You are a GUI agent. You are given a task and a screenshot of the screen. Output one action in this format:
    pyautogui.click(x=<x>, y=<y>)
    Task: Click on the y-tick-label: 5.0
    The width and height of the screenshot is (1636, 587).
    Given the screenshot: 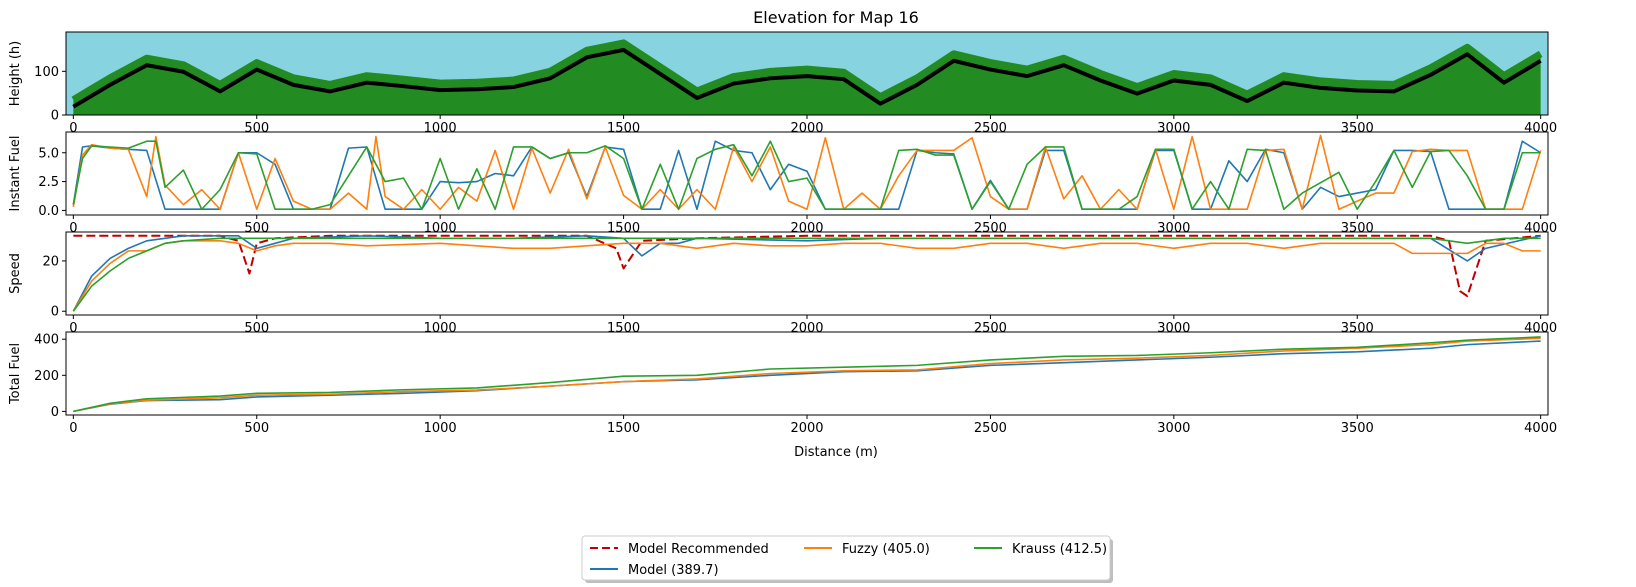 What is the action you would take?
    pyautogui.click(x=48, y=153)
    